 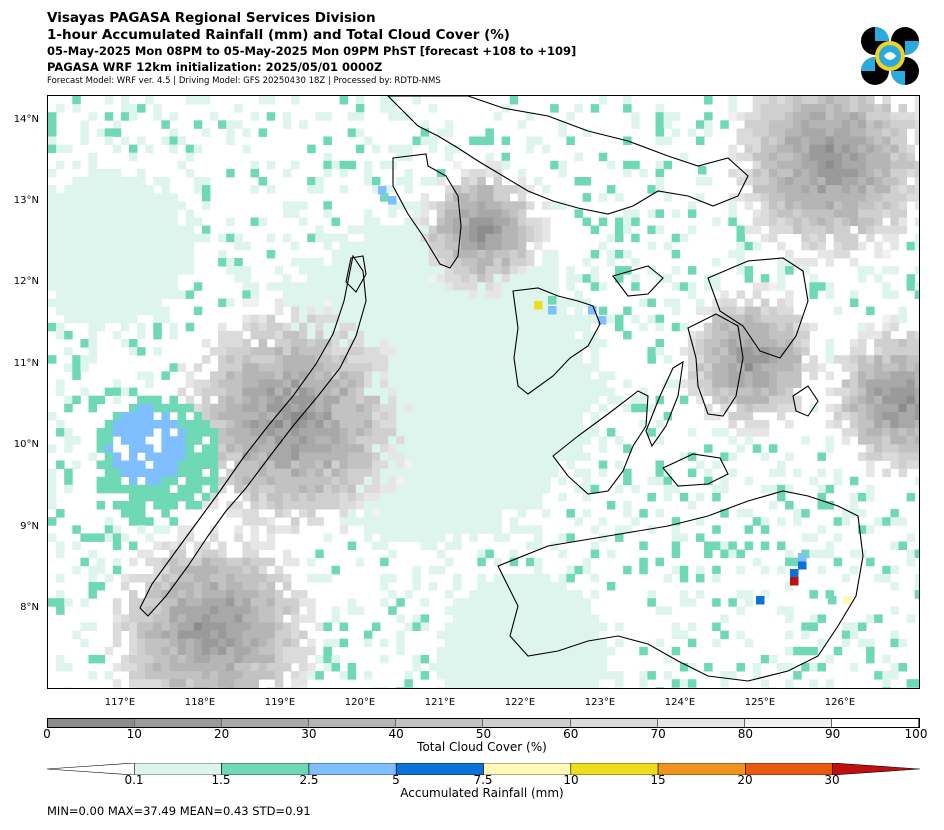 What do you see at coordinates (396, 734) in the screenshot?
I see `cloud-tick: 40` at bounding box center [396, 734].